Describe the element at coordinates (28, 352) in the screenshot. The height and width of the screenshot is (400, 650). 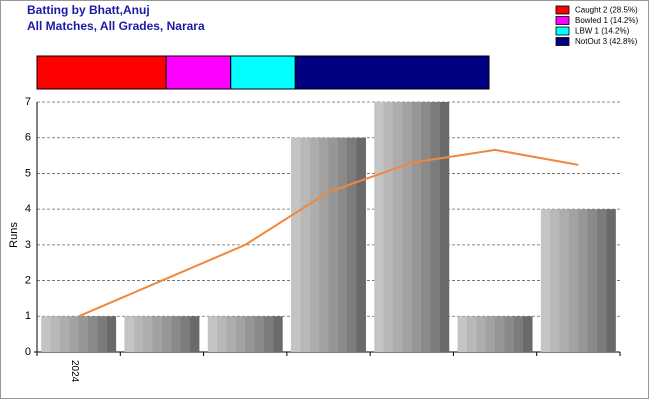
I see `y-tick-label: 0` at that location.